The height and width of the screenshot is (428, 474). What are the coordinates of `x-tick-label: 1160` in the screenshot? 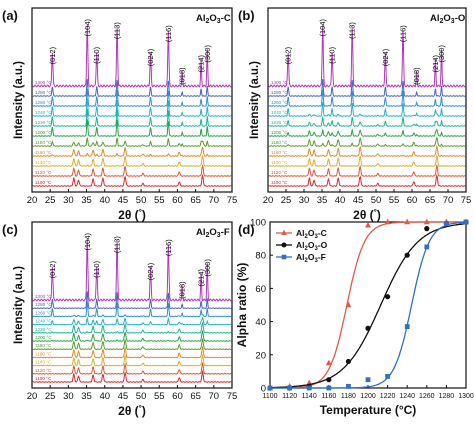 It's located at (328, 396).